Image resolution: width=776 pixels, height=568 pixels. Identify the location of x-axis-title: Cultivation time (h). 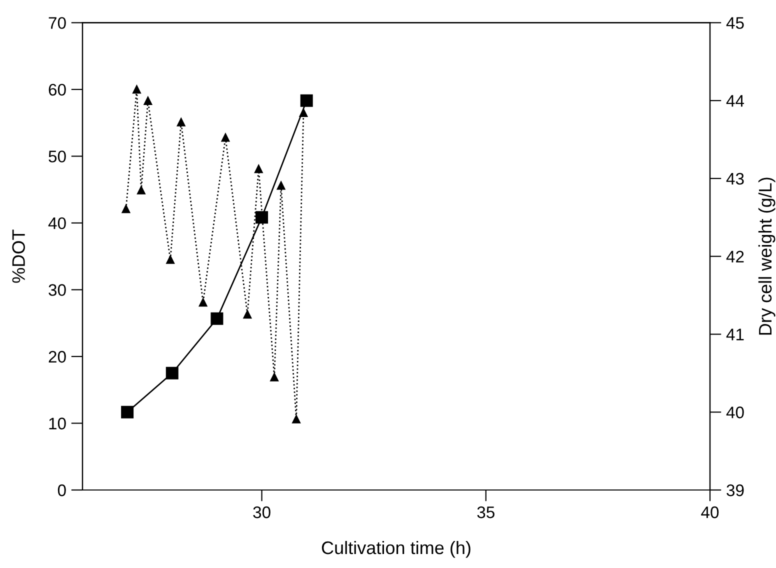
(396, 549).